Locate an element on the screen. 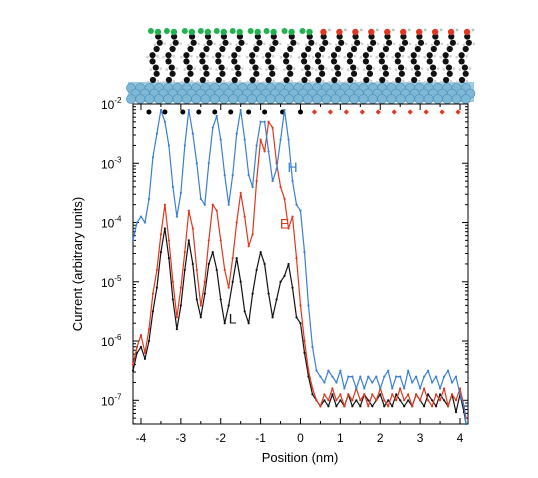  y-tick-label: 10⁻⁴ is located at coordinates (111, 223).